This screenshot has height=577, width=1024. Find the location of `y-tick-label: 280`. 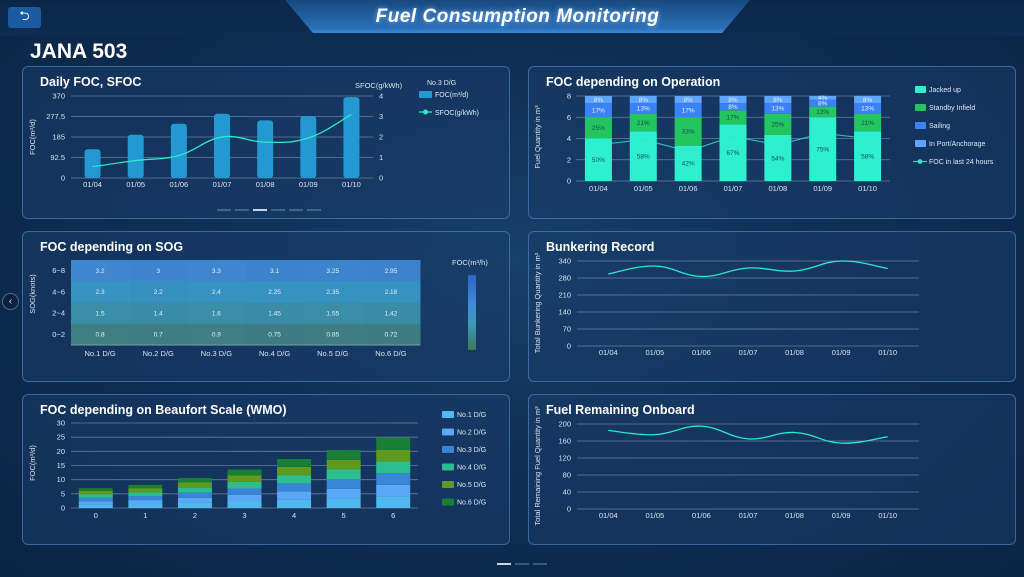

y-tick-label: 280 is located at coordinates (564, 278).